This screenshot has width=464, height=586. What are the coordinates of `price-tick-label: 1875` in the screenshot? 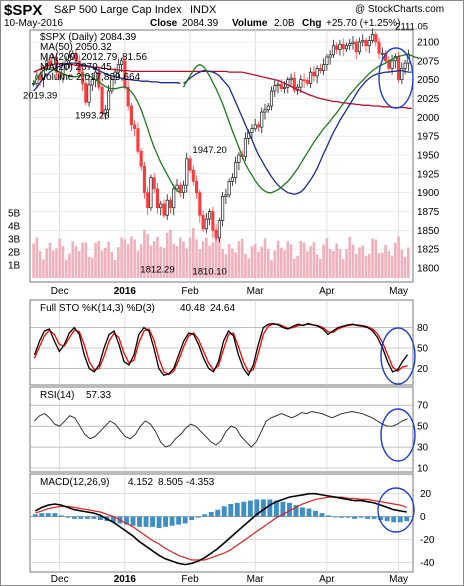 It's located at (428, 212).